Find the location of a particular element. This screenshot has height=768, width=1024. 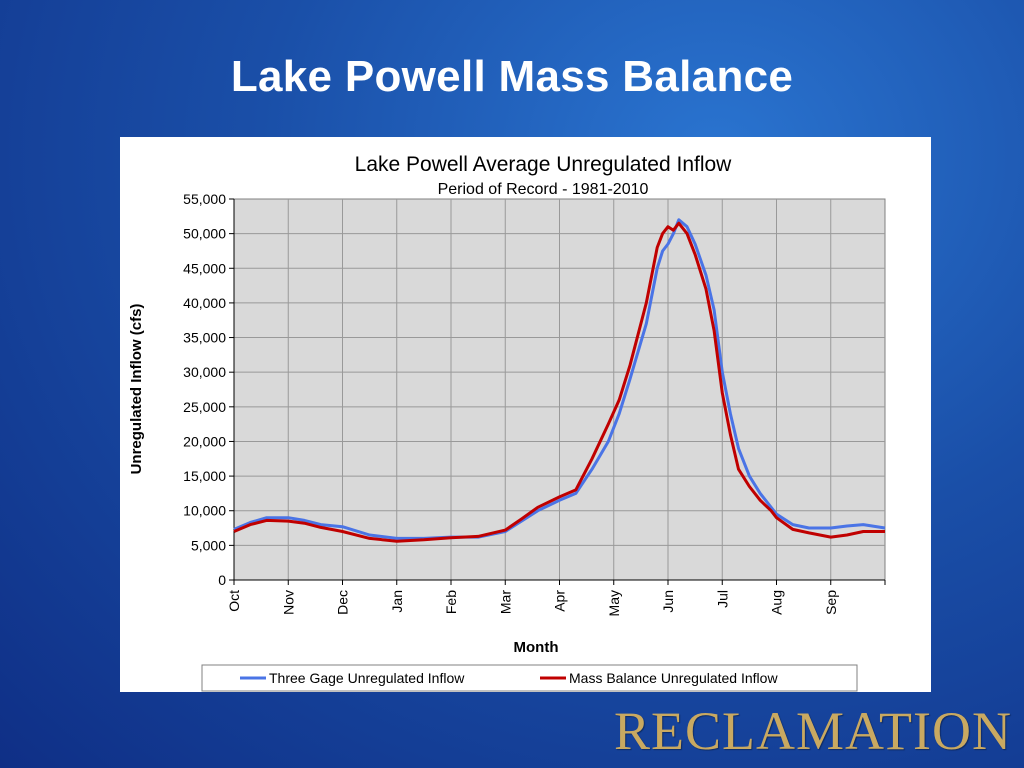

y-tick-label: 25,000 is located at coordinates (204, 407).